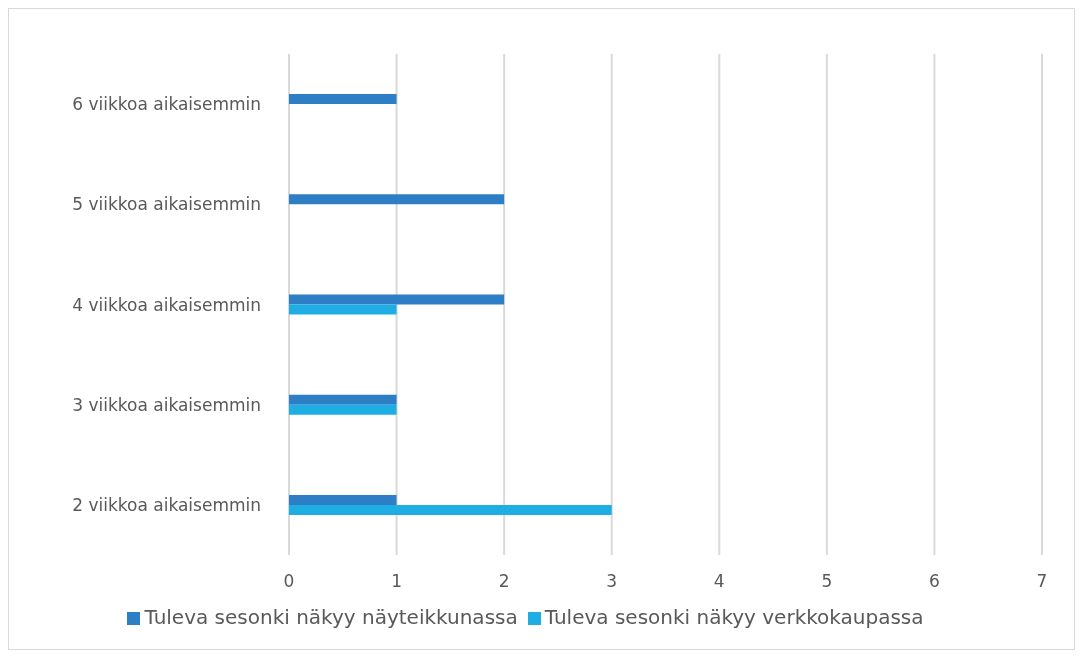  I want to click on x-tick-label: 3, so click(612, 581).